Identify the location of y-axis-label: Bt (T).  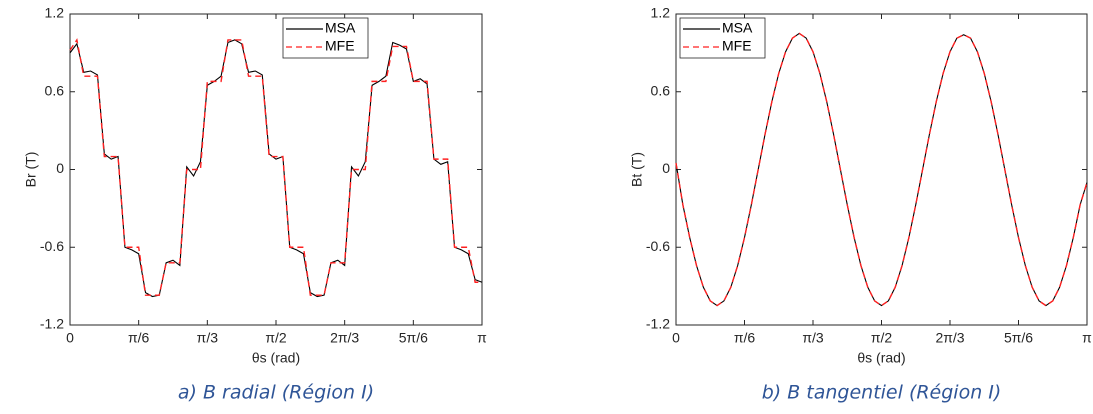
(637, 169).